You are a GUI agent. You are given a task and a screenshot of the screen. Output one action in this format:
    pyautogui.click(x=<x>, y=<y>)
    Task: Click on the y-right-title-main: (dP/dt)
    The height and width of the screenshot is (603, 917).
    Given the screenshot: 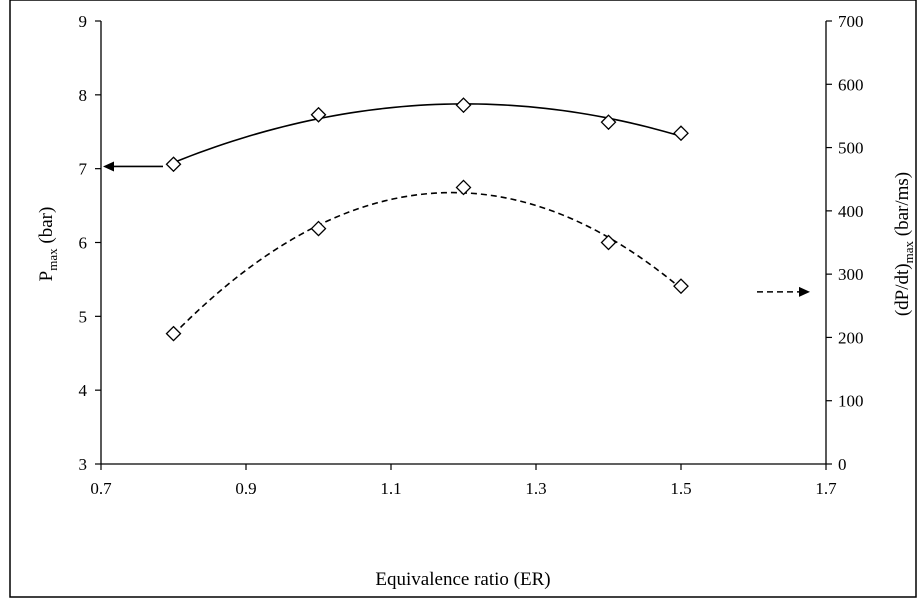 What is the action you would take?
    pyautogui.click(x=902, y=289)
    